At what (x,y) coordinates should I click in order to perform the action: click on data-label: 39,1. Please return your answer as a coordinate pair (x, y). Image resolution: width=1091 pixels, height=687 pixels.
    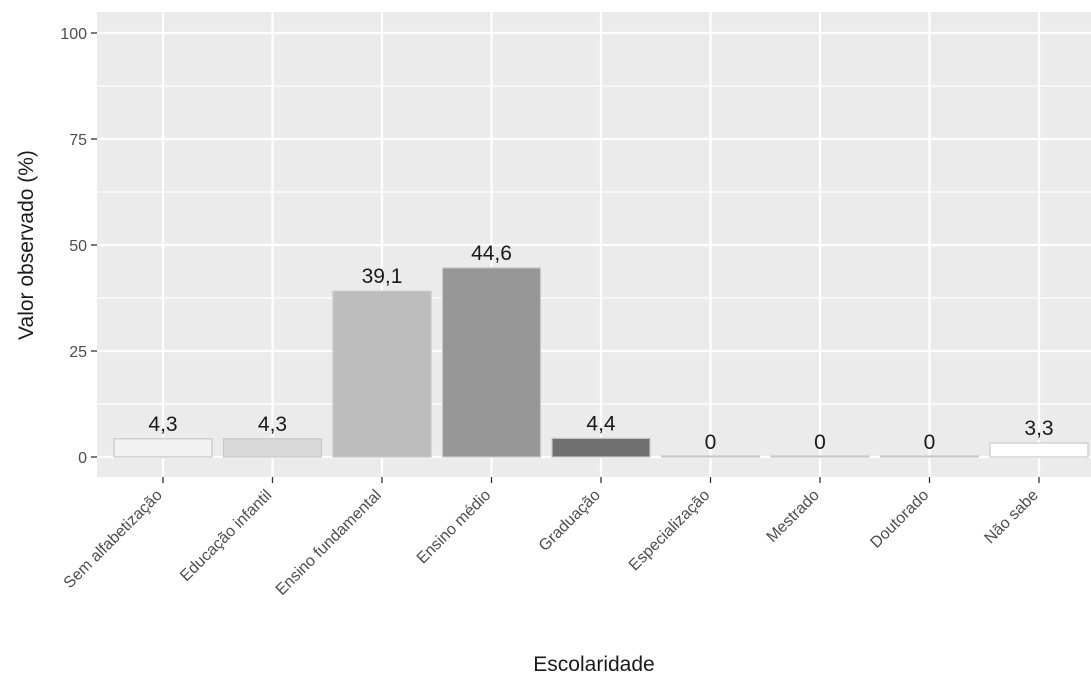
    Looking at the image, I should click on (382, 276).